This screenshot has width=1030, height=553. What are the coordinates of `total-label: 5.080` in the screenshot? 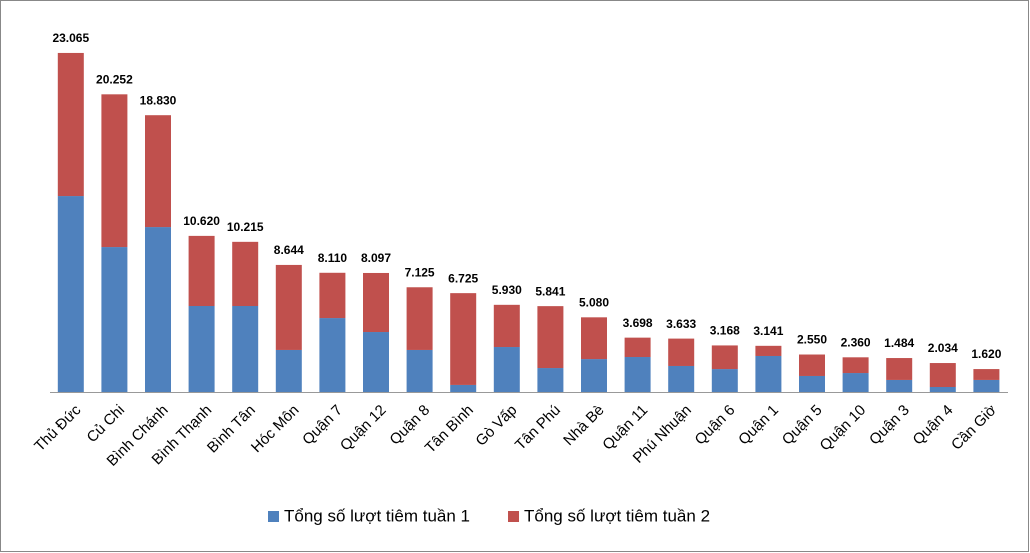 It's located at (594, 302).